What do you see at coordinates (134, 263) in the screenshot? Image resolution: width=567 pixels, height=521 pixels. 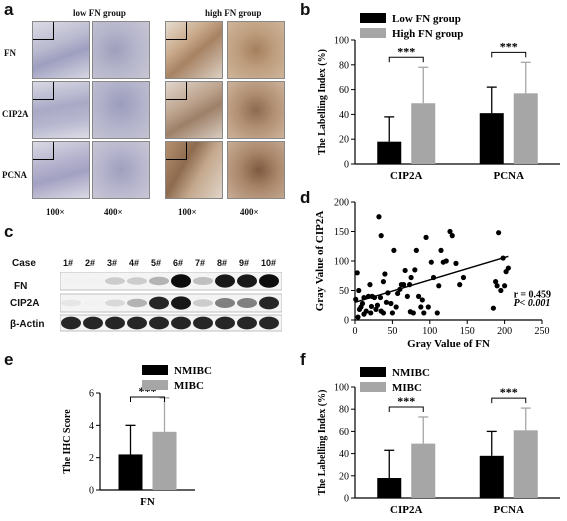 I see `lane-label: 4#` at bounding box center [134, 263].